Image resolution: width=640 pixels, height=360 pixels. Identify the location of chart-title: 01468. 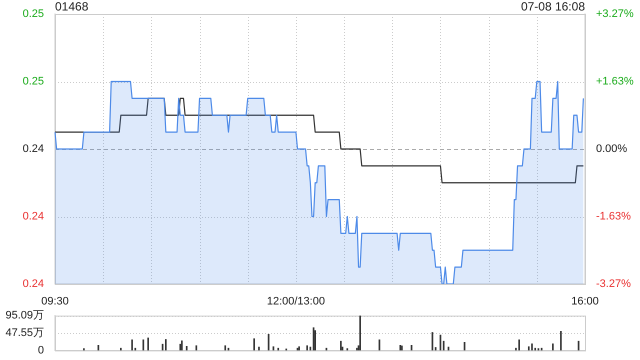
(72, 7).